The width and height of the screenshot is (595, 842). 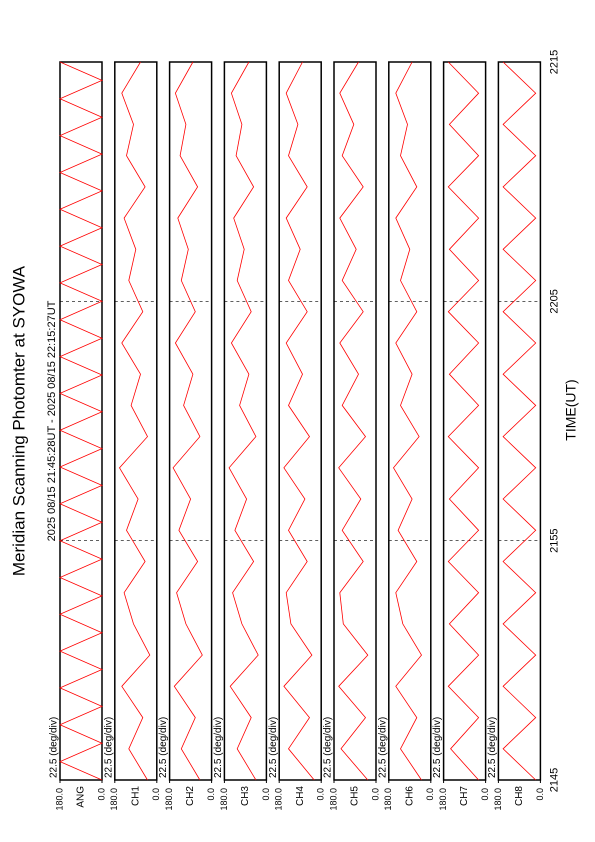 What do you see at coordinates (554, 780) in the screenshot?
I see `x-tick-label: 2145` at bounding box center [554, 780].